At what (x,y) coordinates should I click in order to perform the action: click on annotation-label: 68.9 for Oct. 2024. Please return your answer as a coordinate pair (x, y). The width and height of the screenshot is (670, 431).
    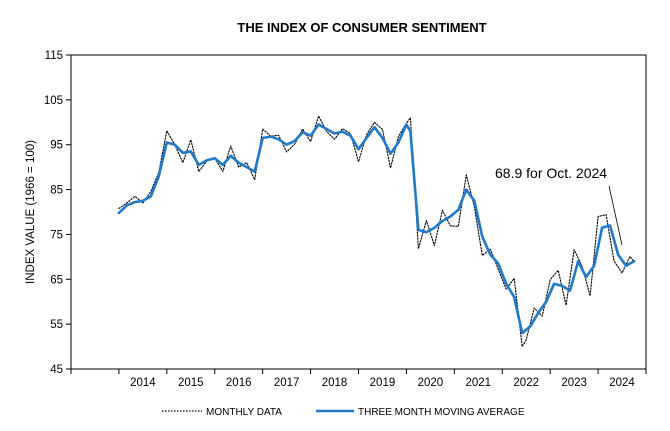
    Looking at the image, I should click on (551, 173).